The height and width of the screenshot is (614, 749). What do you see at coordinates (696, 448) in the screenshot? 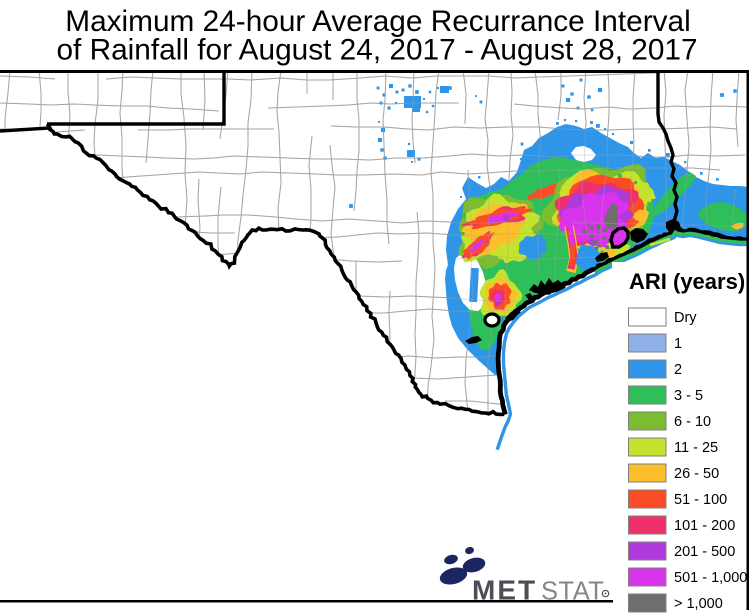
I see `svg-text: 11 - 25` at bounding box center [696, 448].